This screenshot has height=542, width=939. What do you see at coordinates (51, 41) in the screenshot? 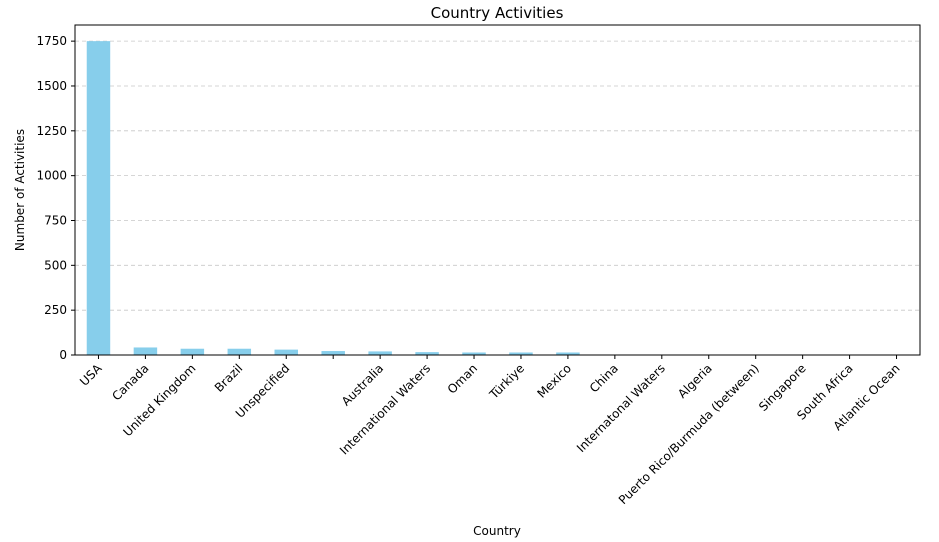
I see `y-tick-label: 1750` at bounding box center [51, 41].